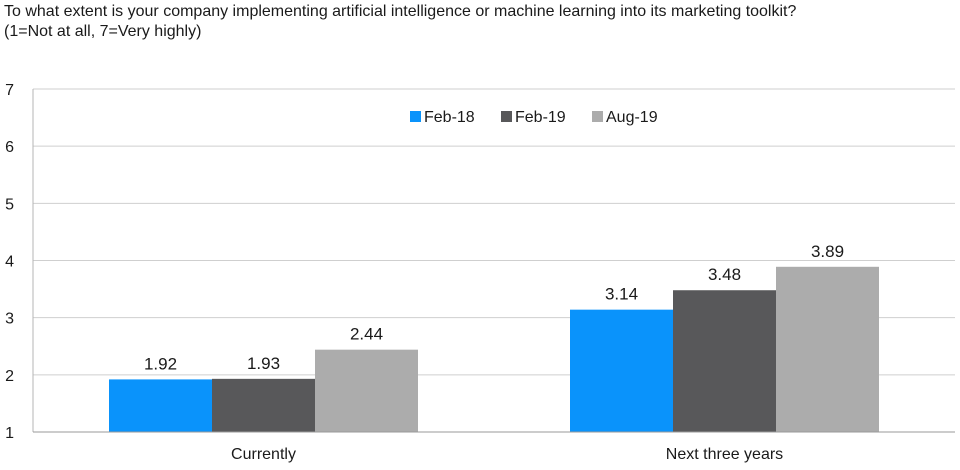 The height and width of the screenshot is (470, 960). Describe the element at coordinates (9, 147) in the screenshot. I see `y-tick-label: 6` at that location.